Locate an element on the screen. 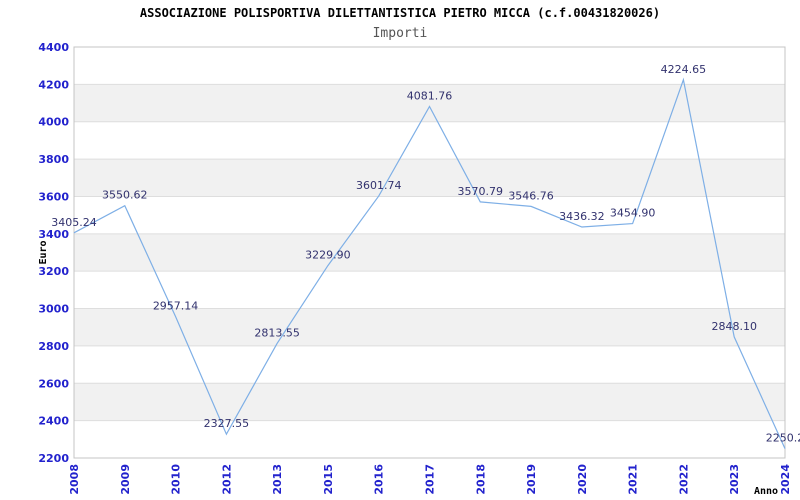  x-tick-label: 2020 is located at coordinates (582, 479).